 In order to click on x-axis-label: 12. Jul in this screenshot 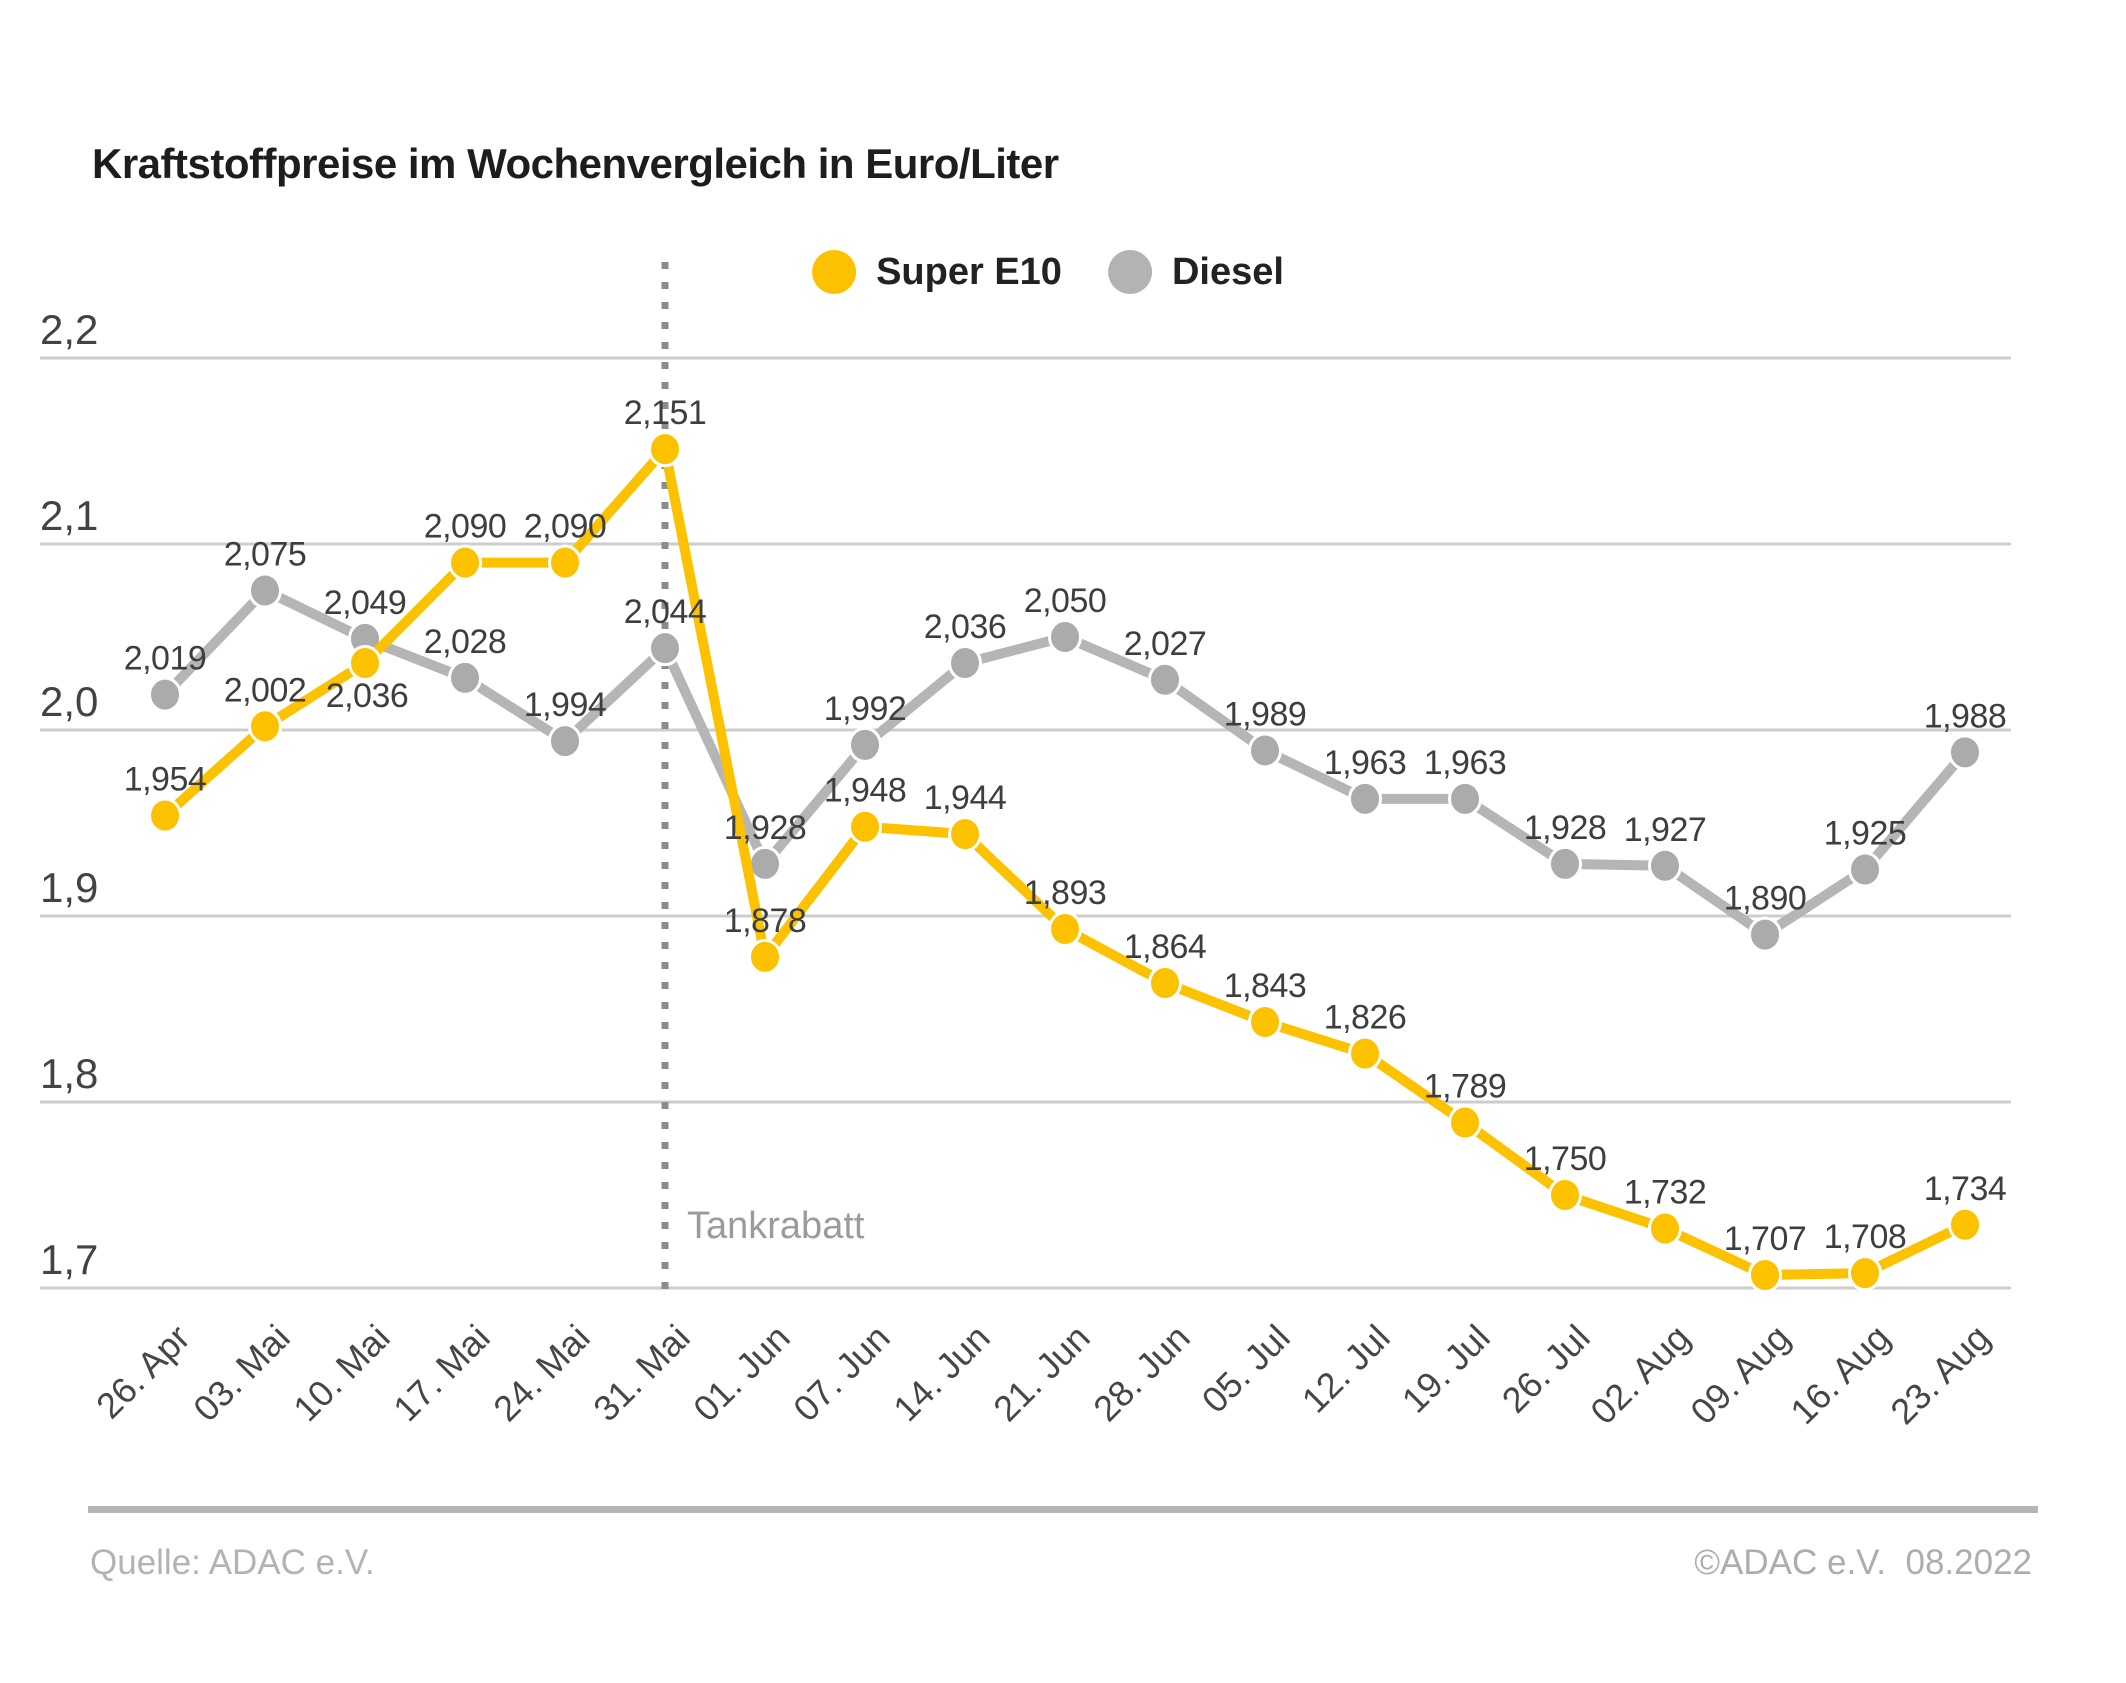, I will do `click(1346, 1369)`.